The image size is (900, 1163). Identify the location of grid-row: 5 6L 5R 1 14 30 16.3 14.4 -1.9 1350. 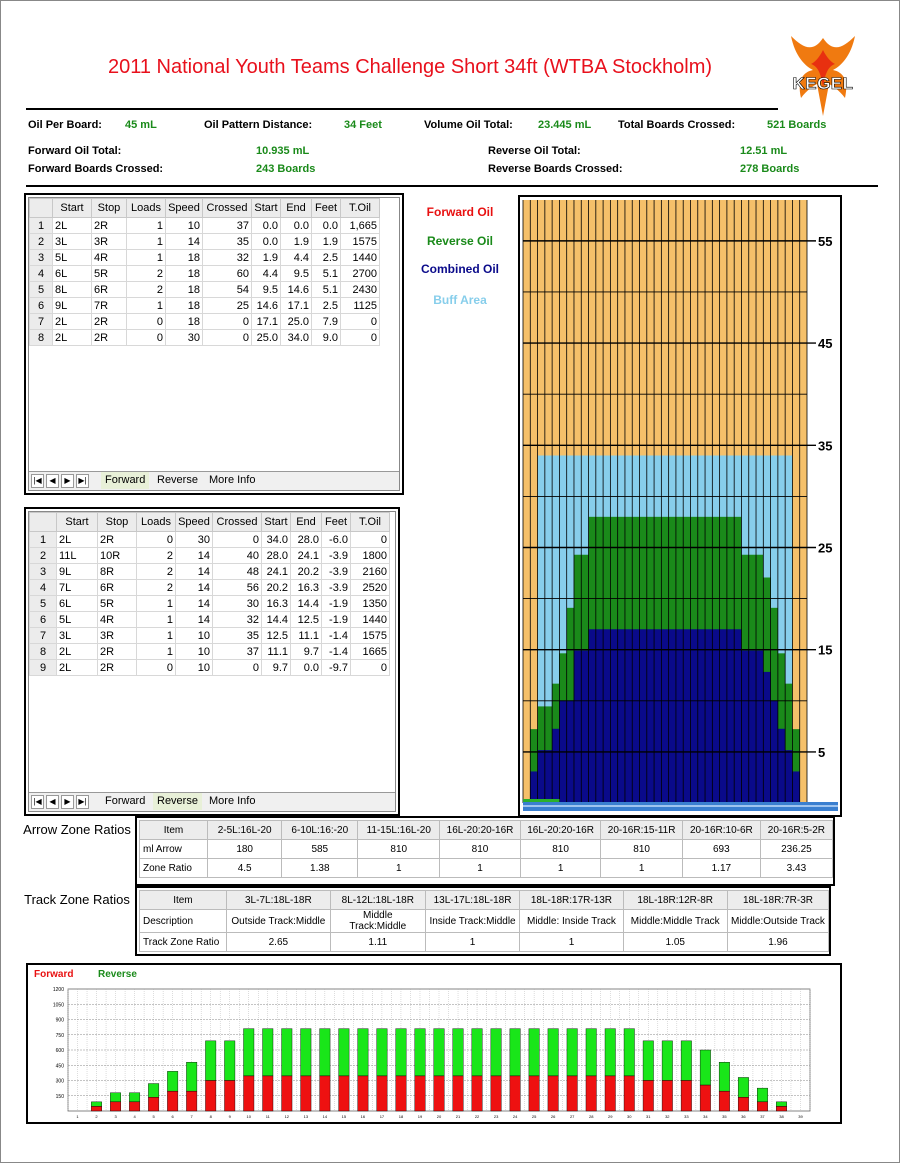
(209, 603).